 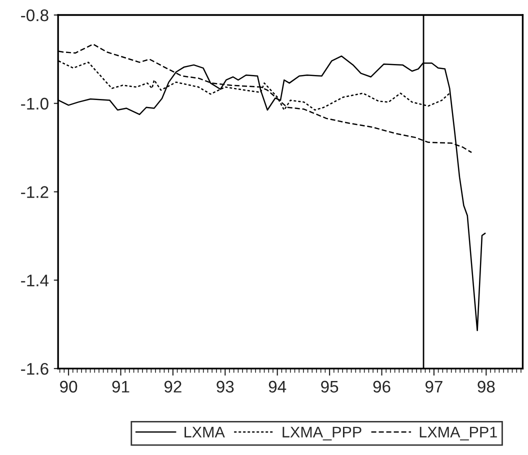 What do you see at coordinates (486, 386) in the screenshot?
I see `x-tick-label: 98` at bounding box center [486, 386].